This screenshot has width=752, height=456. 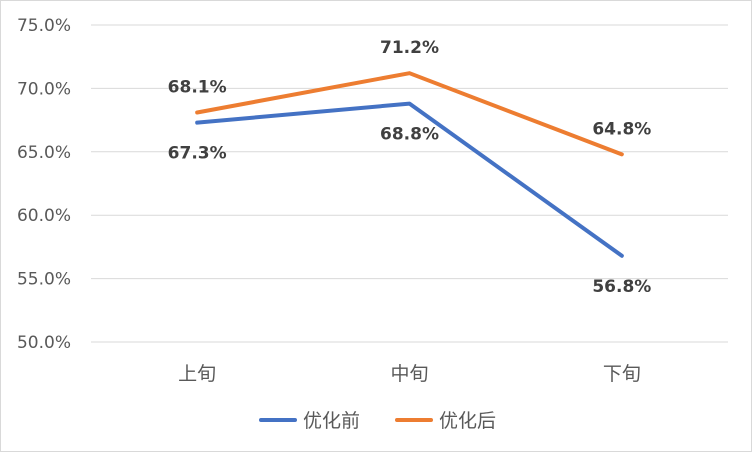 I want to click on data-label: 67.3%, so click(x=197, y=154).